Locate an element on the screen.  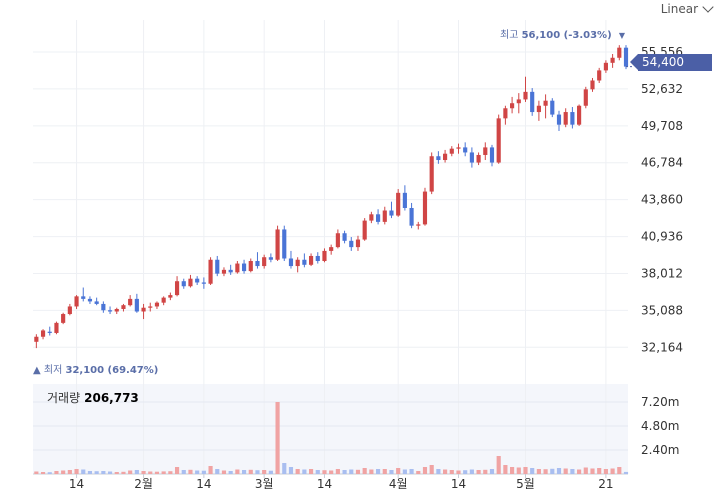
triangle-down-icon: ▼ is located at coordinates (621, 35).